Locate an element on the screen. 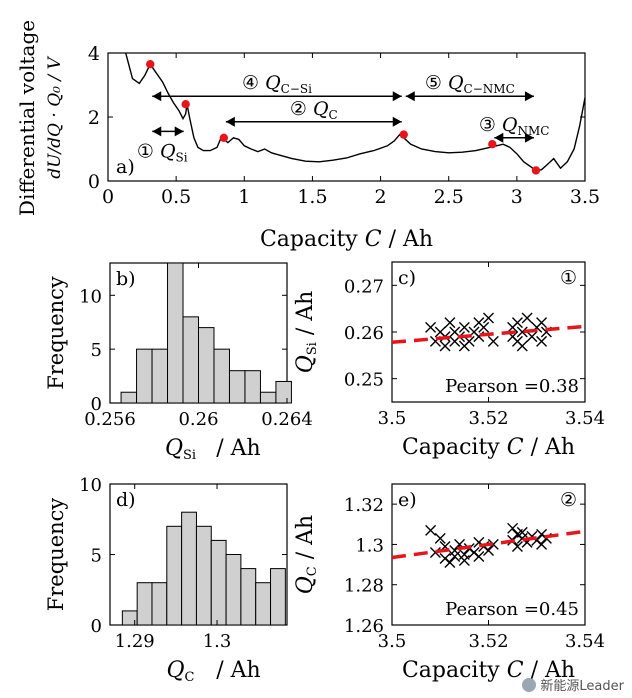  panel-a-ytick-label: 4 is located at coordinates (94, 54).